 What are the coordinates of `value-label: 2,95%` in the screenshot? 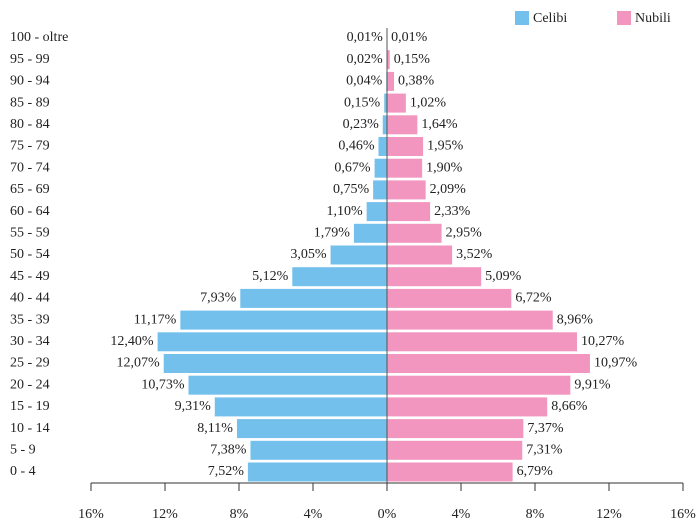 It's located at (464, 233).